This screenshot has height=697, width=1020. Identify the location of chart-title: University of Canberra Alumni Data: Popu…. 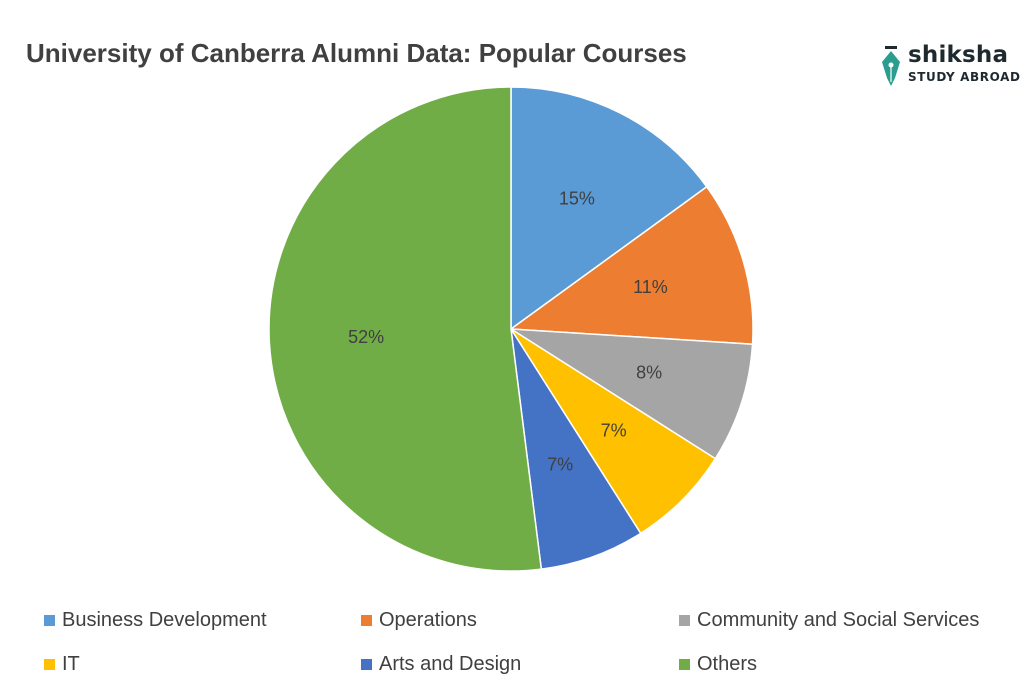
(356, 53).